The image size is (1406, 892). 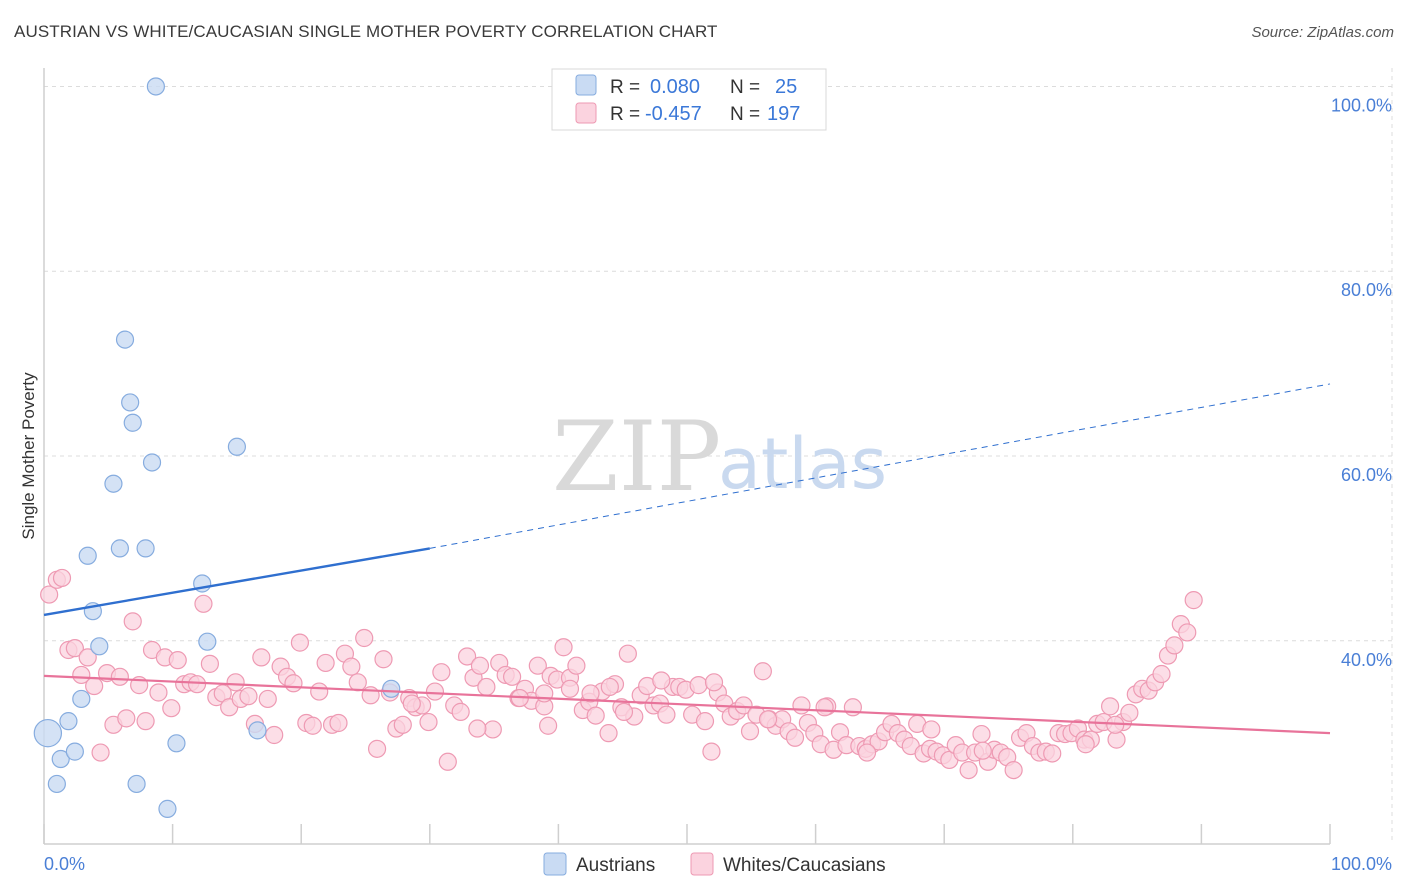 I want to click on trendline-austrians, so click(x=237, y=582).